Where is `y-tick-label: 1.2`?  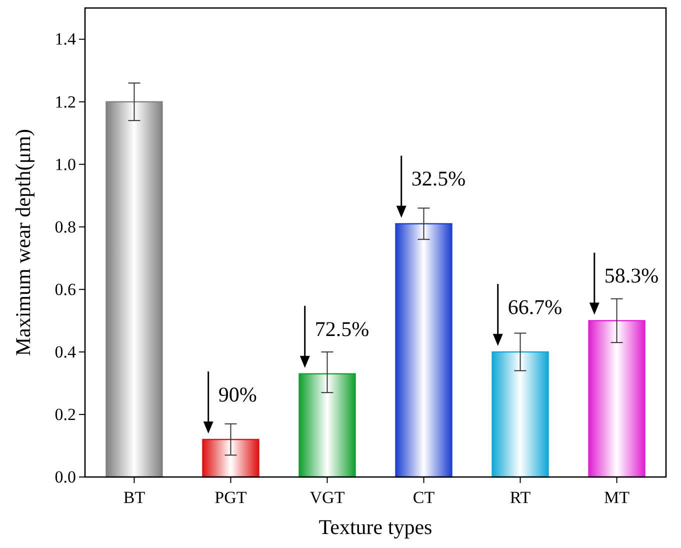 y-tick-label: 1.2 is located at coordinates (65, 102).